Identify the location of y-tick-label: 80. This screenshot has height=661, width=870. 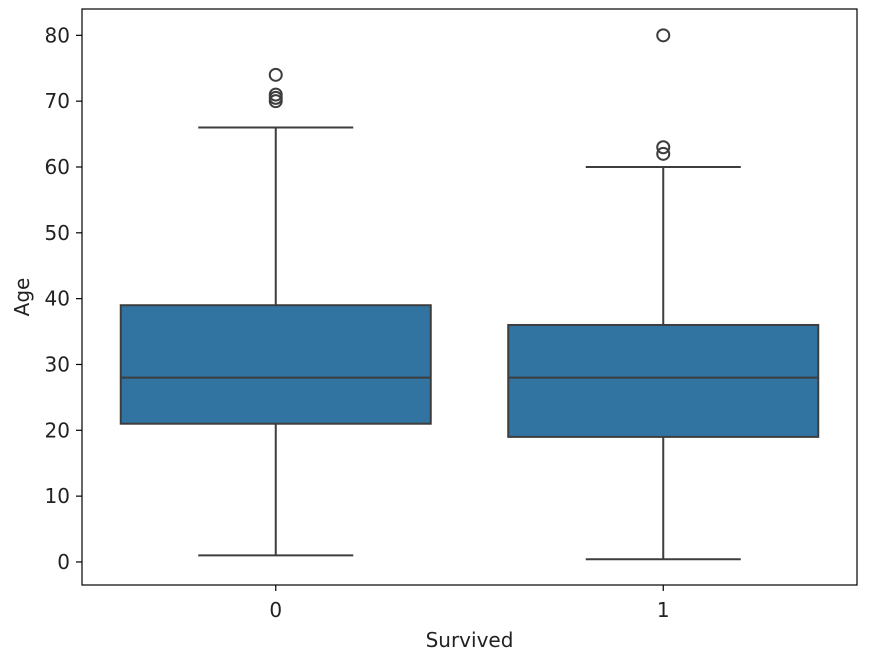
(57, 35).